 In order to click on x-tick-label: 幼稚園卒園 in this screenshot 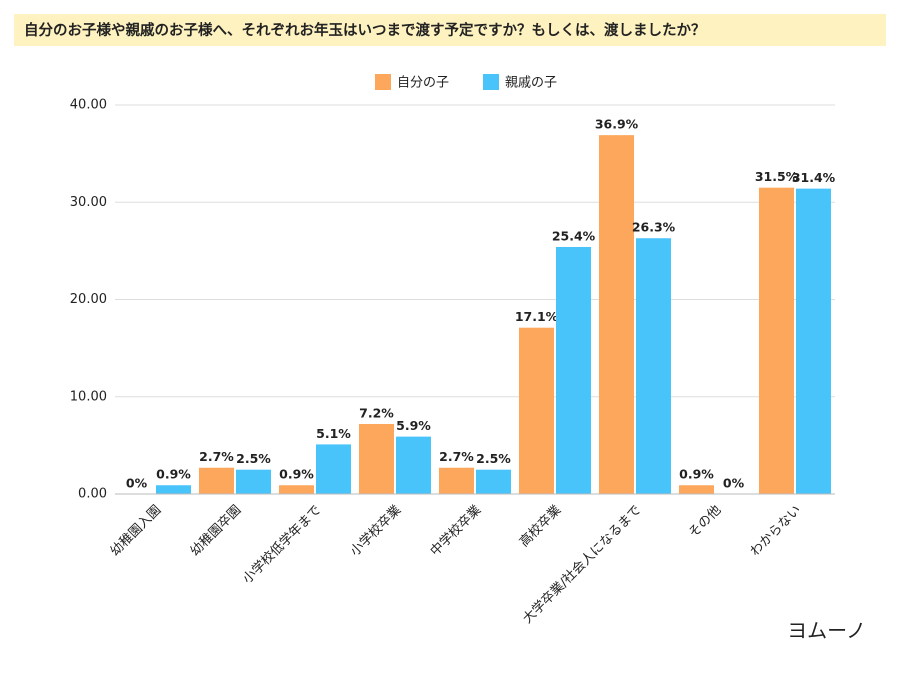, I will do `click(216, 531)`.